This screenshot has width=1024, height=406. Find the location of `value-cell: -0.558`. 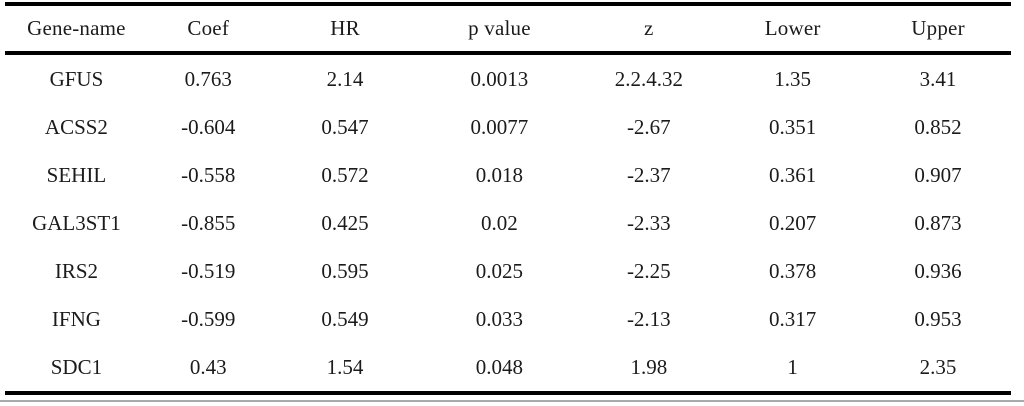

value-cell: -0.558 is located at coordinates (208, 174).